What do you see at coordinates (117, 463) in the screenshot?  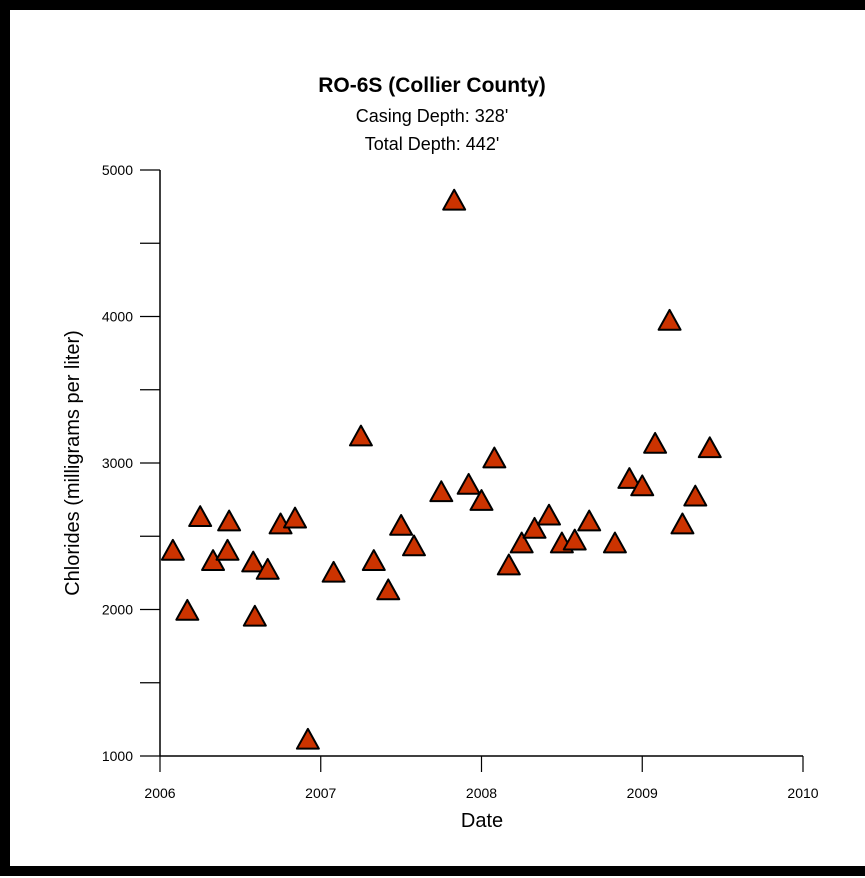 I see `y-tick-label: 3000` at bounding box center [117, 463].